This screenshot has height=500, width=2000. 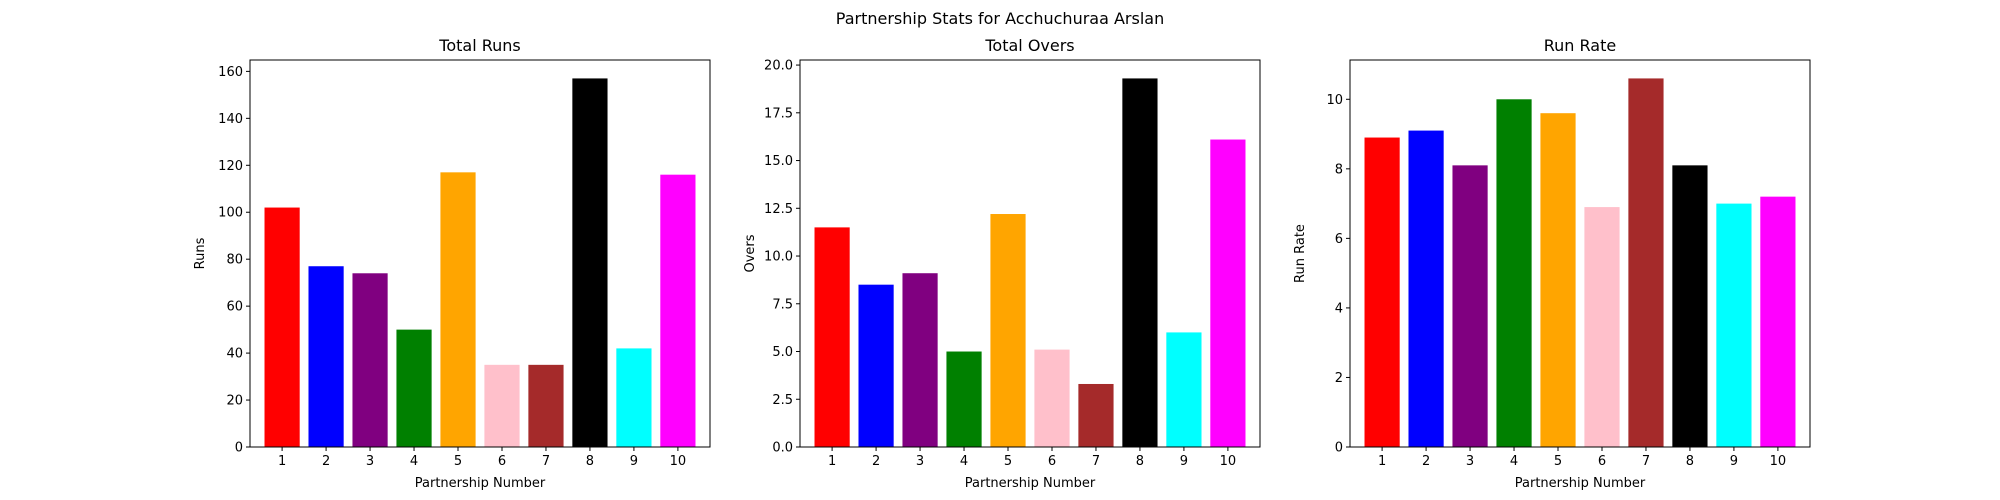 I want to click on y-tick-label: 10.0, so click(x=778, y=257).